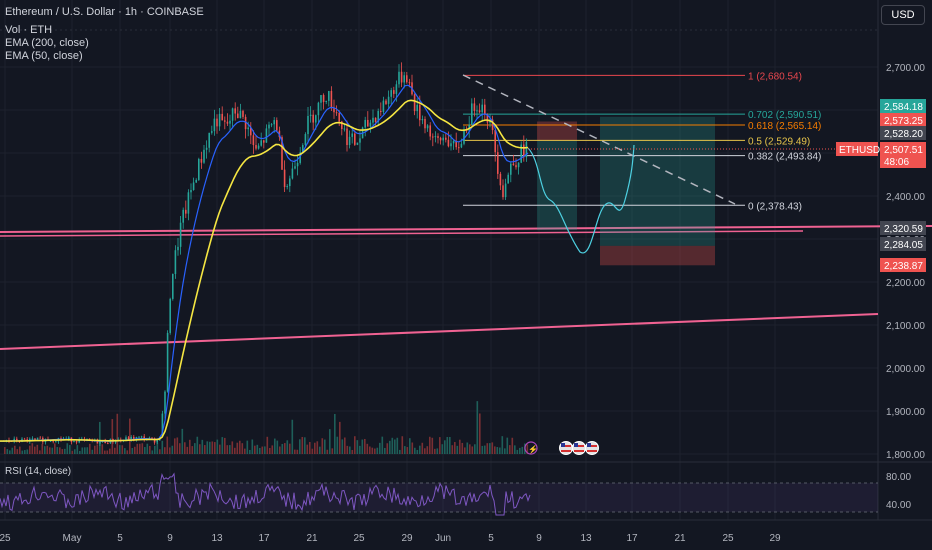 Image resolution: width=932 pixels, height=550 pixels. What do you see at coordinates (29, 30) in the screenshot?
I see `volume-indicator-label: Vol · ETH` at bounding box center [29, 30].